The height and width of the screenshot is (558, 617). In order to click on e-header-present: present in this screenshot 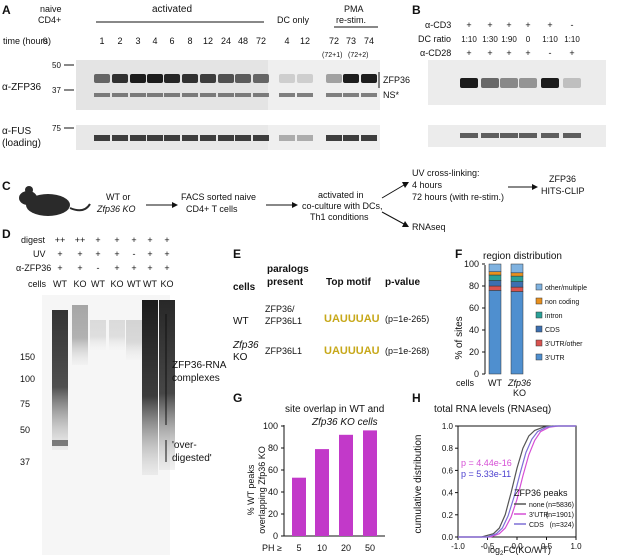, I will do `click(285, 282)`.